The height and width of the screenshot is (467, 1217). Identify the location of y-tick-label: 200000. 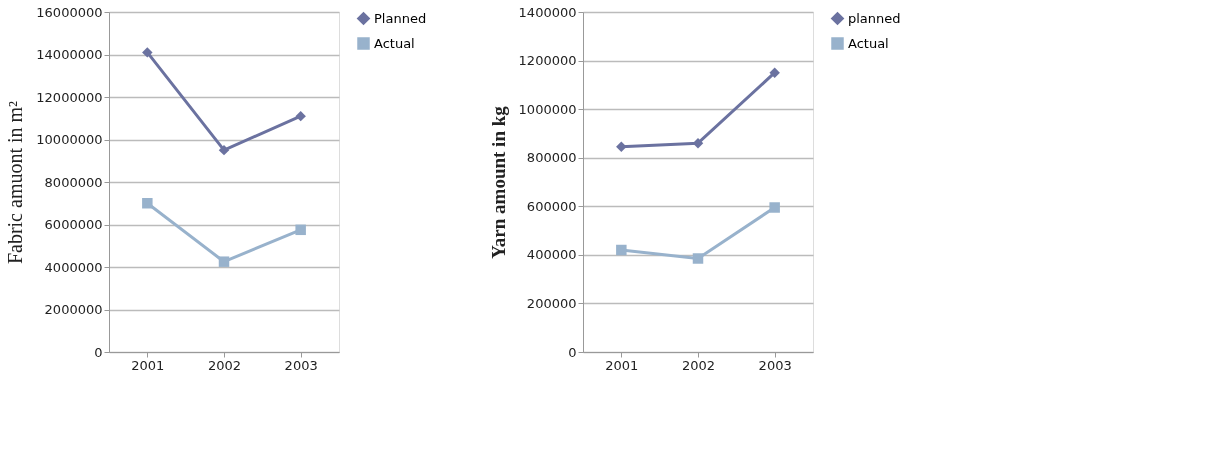
(551, 303).